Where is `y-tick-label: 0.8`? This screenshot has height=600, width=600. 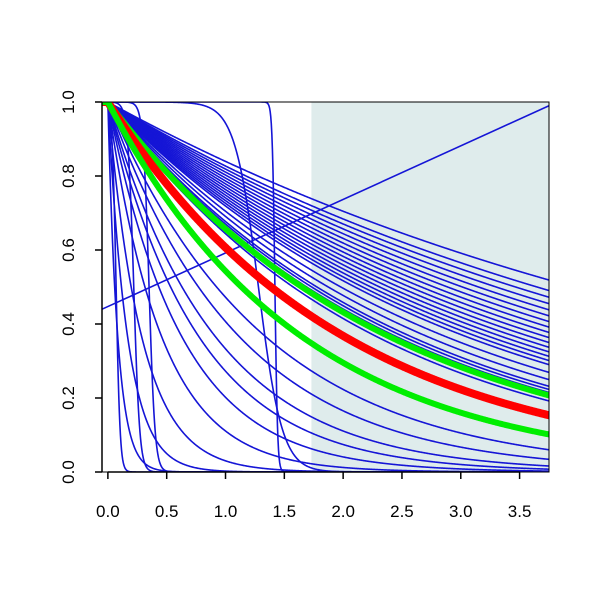
y-tick-label: 0.8 is located at coordinates (68, 176).